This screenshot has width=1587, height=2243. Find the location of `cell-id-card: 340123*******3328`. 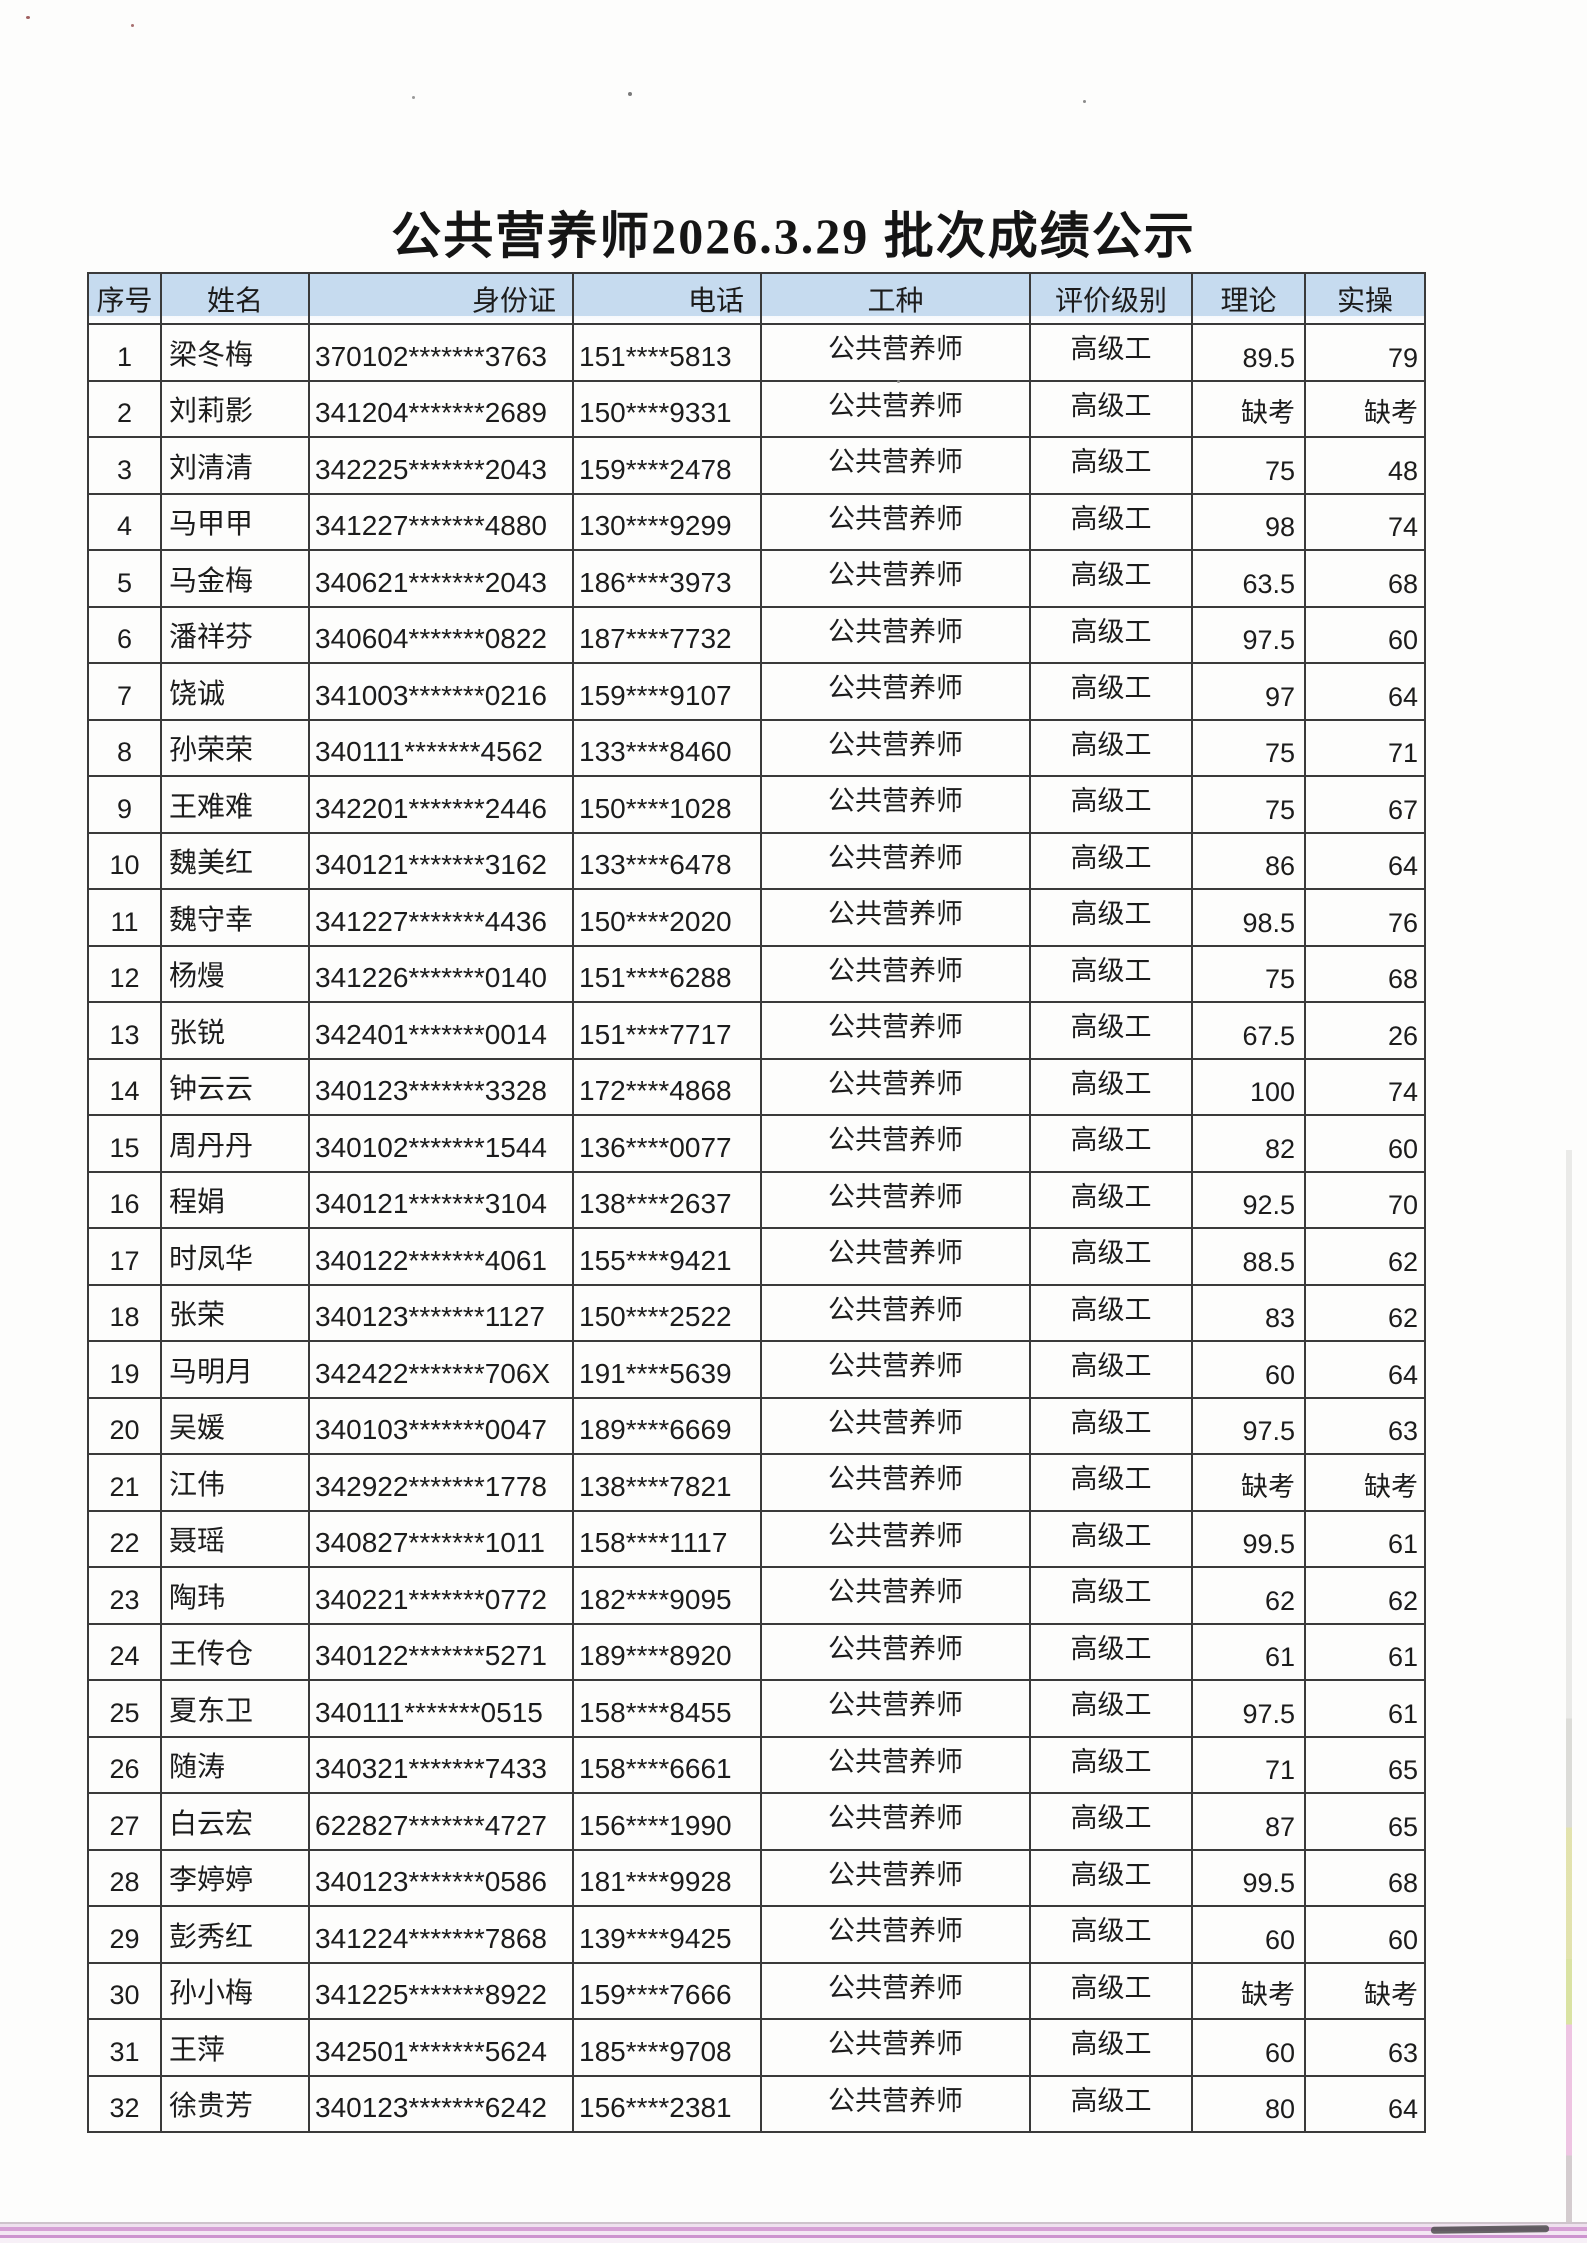

cell-id-card: 340123*******3328 is located at coordinates (441, 1086).